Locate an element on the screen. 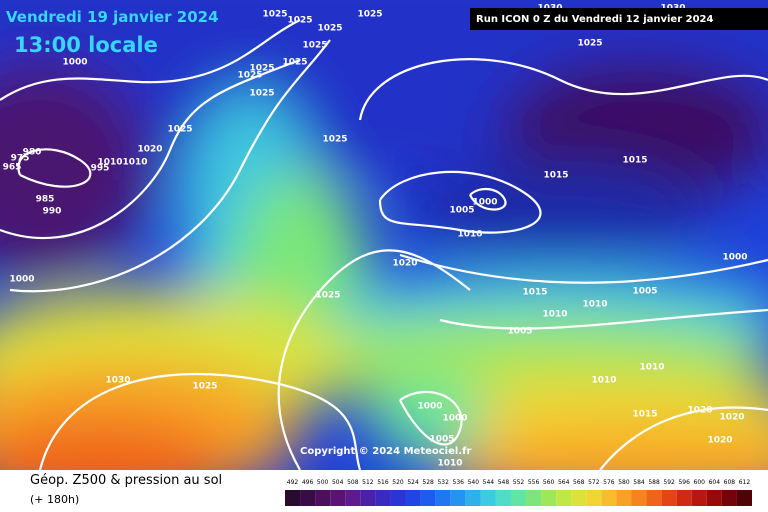 The height and width of the screenshot is (512, 768). footer-title: Géop. Z500 & pression au sol is located at coordinates (126, 480).